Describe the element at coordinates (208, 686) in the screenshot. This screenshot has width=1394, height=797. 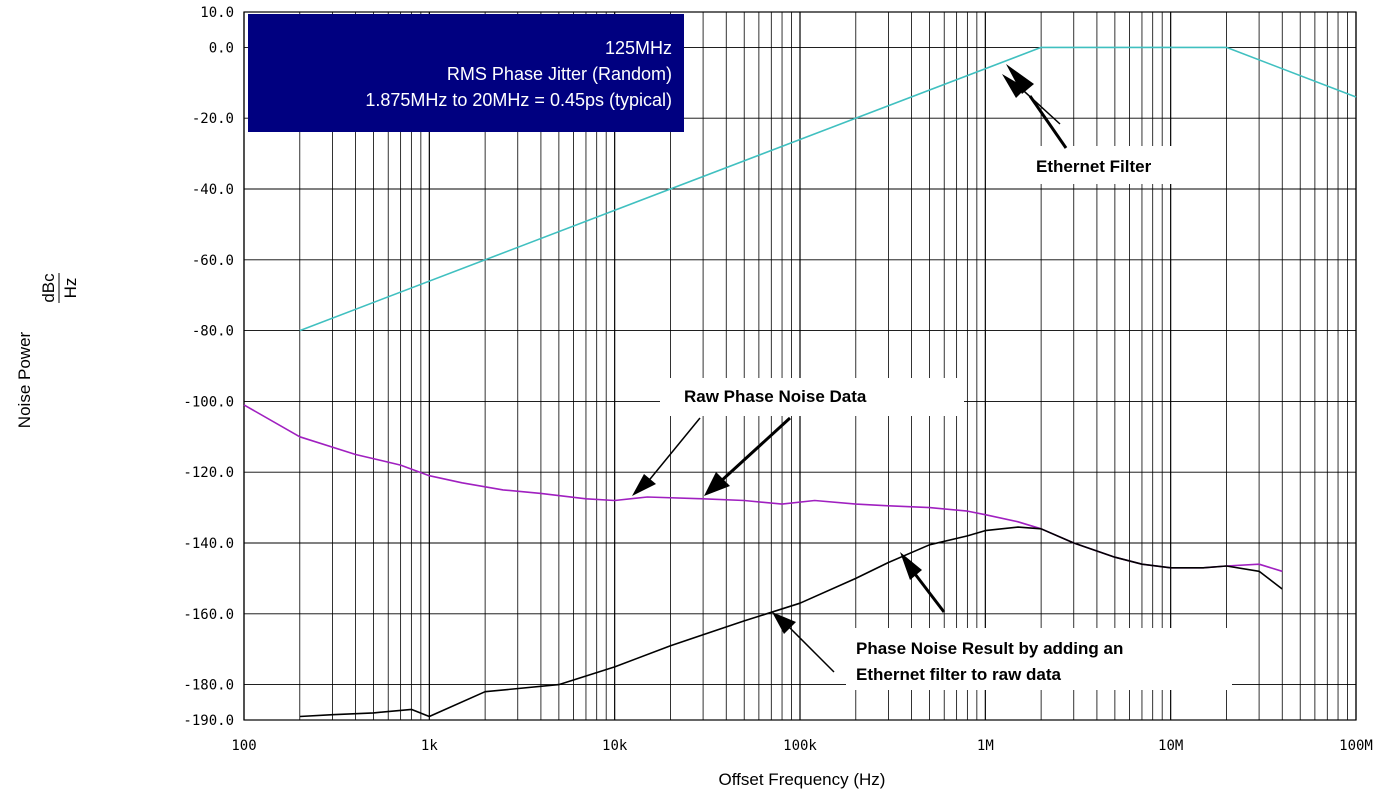
I see `y-tick-label: -180.0` at that location.